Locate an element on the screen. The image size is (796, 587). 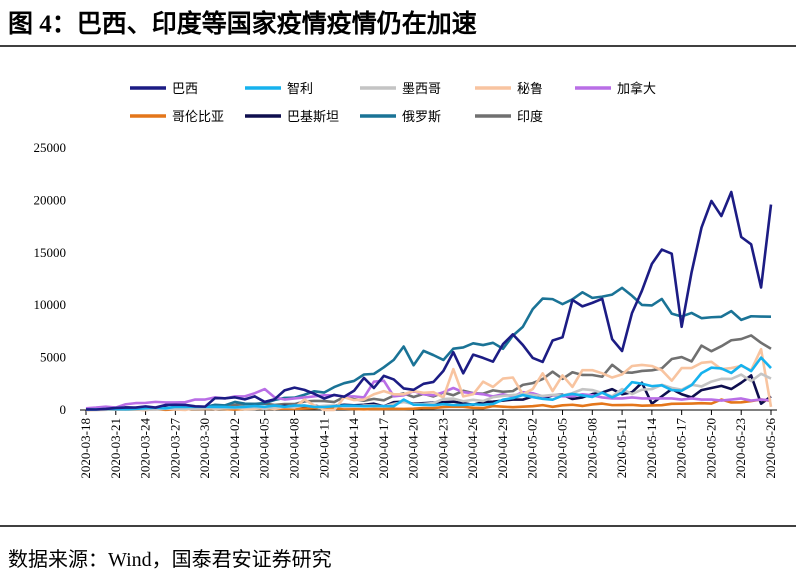
legend-label: 哥伦比亚 is located at coordinates (198, 116).